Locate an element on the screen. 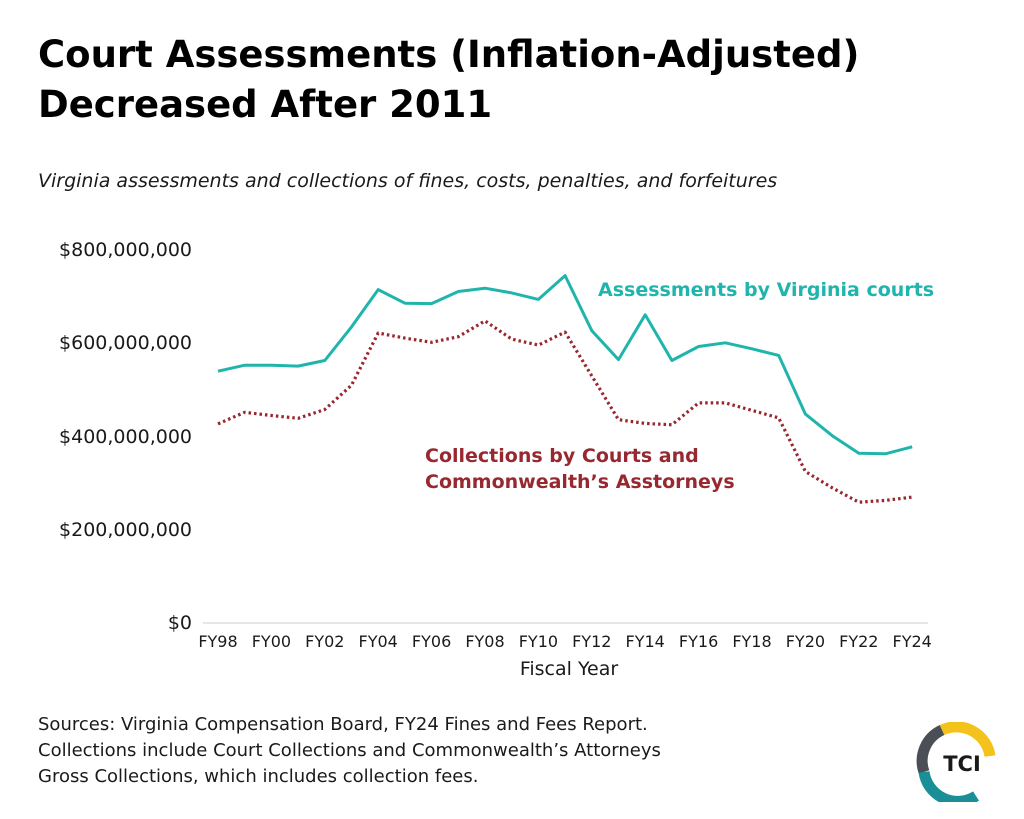  logo-arc-teal is located at coordinates (948, 786).